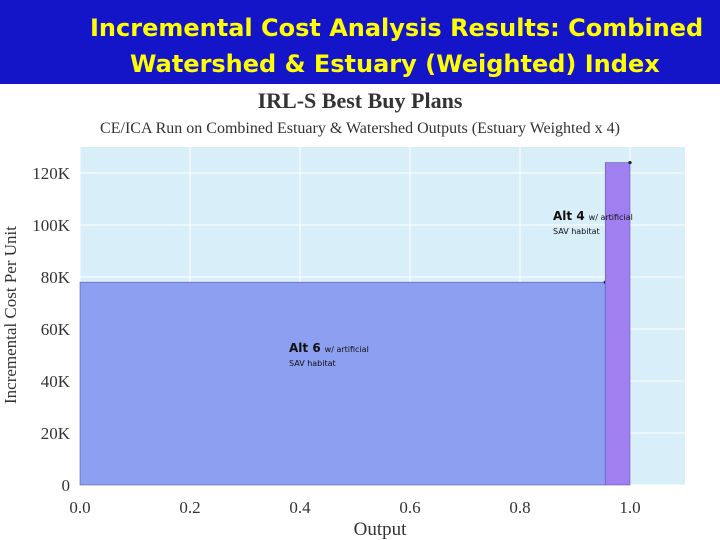  I want to click on x-tick-label: 0.6, so click(409, 507).